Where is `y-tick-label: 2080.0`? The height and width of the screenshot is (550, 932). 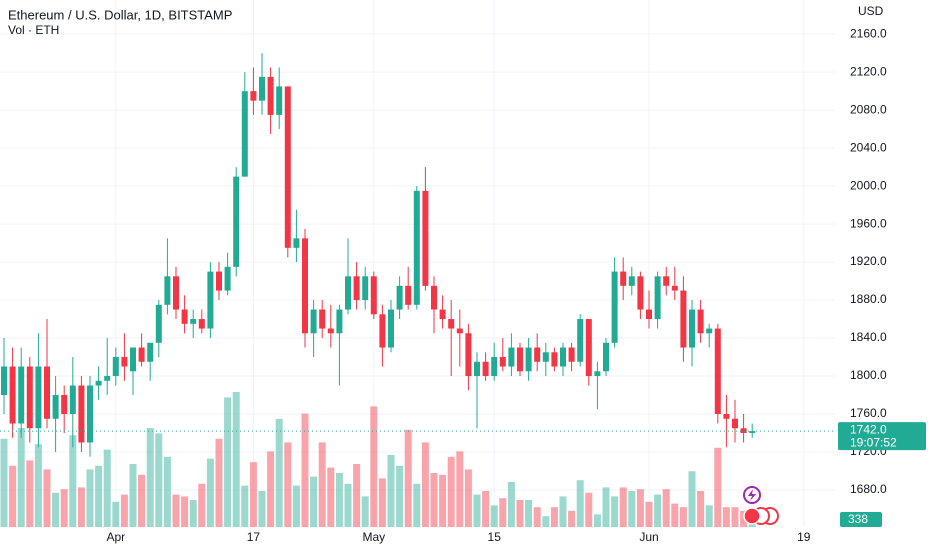
y-tick-label: 2080.0 is located at coordinates (868, 109).